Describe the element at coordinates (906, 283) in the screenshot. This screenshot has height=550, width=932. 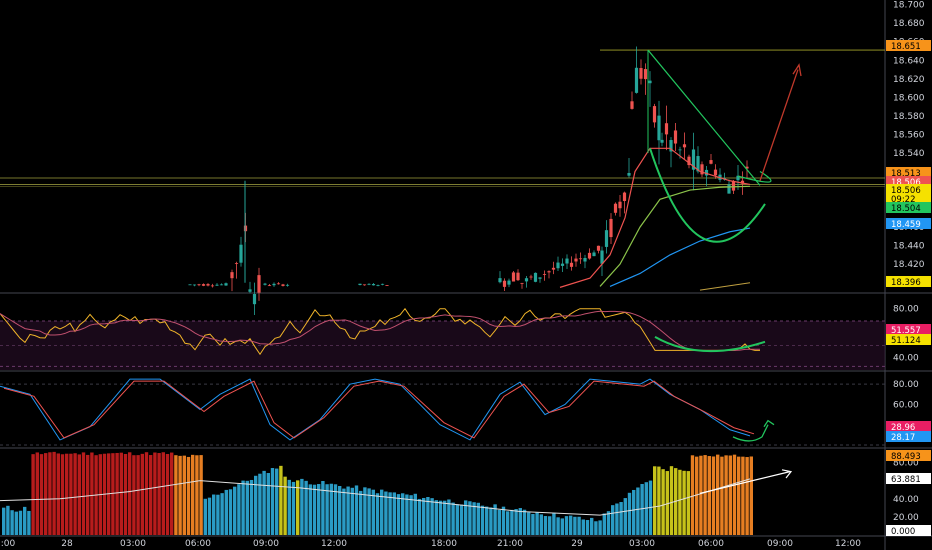
I see `price-badge-label: 18.396` at that location.